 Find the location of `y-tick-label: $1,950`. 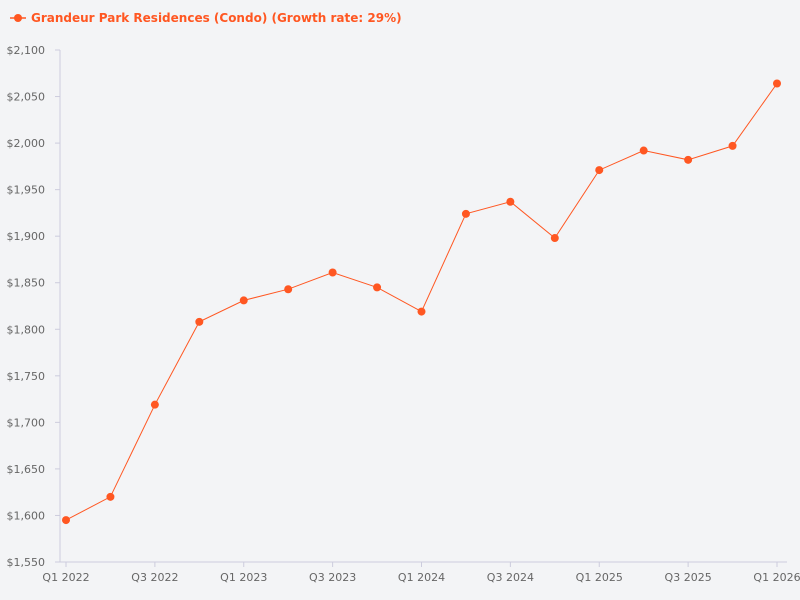

y-tick-label: $1,950 is located at coordinates (26, 190).